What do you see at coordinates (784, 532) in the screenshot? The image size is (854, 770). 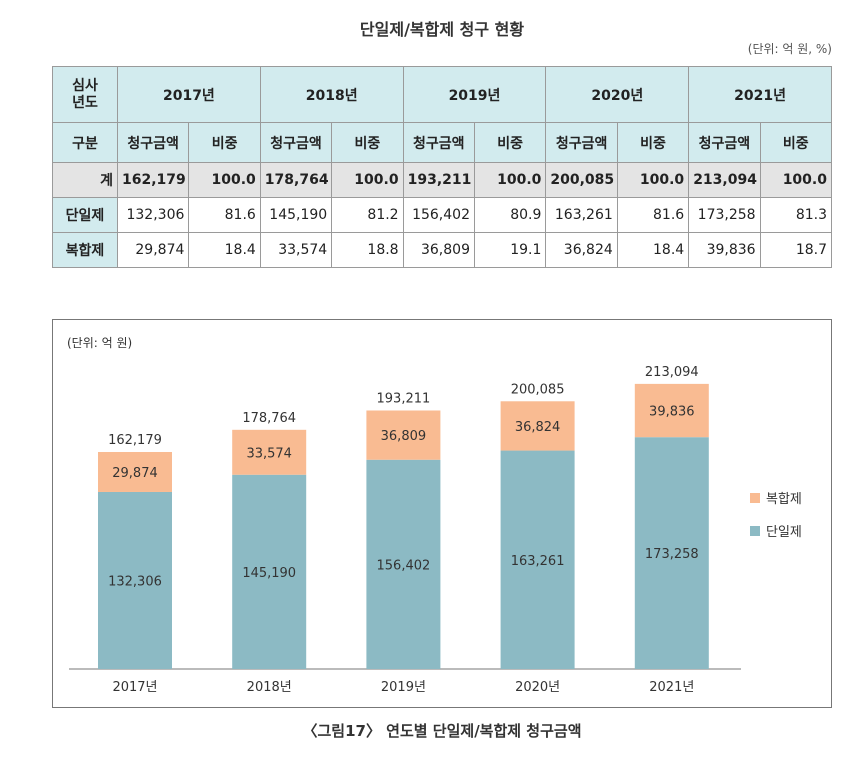 I see `legend-label: 단일제` at bounding box center [784, 532].